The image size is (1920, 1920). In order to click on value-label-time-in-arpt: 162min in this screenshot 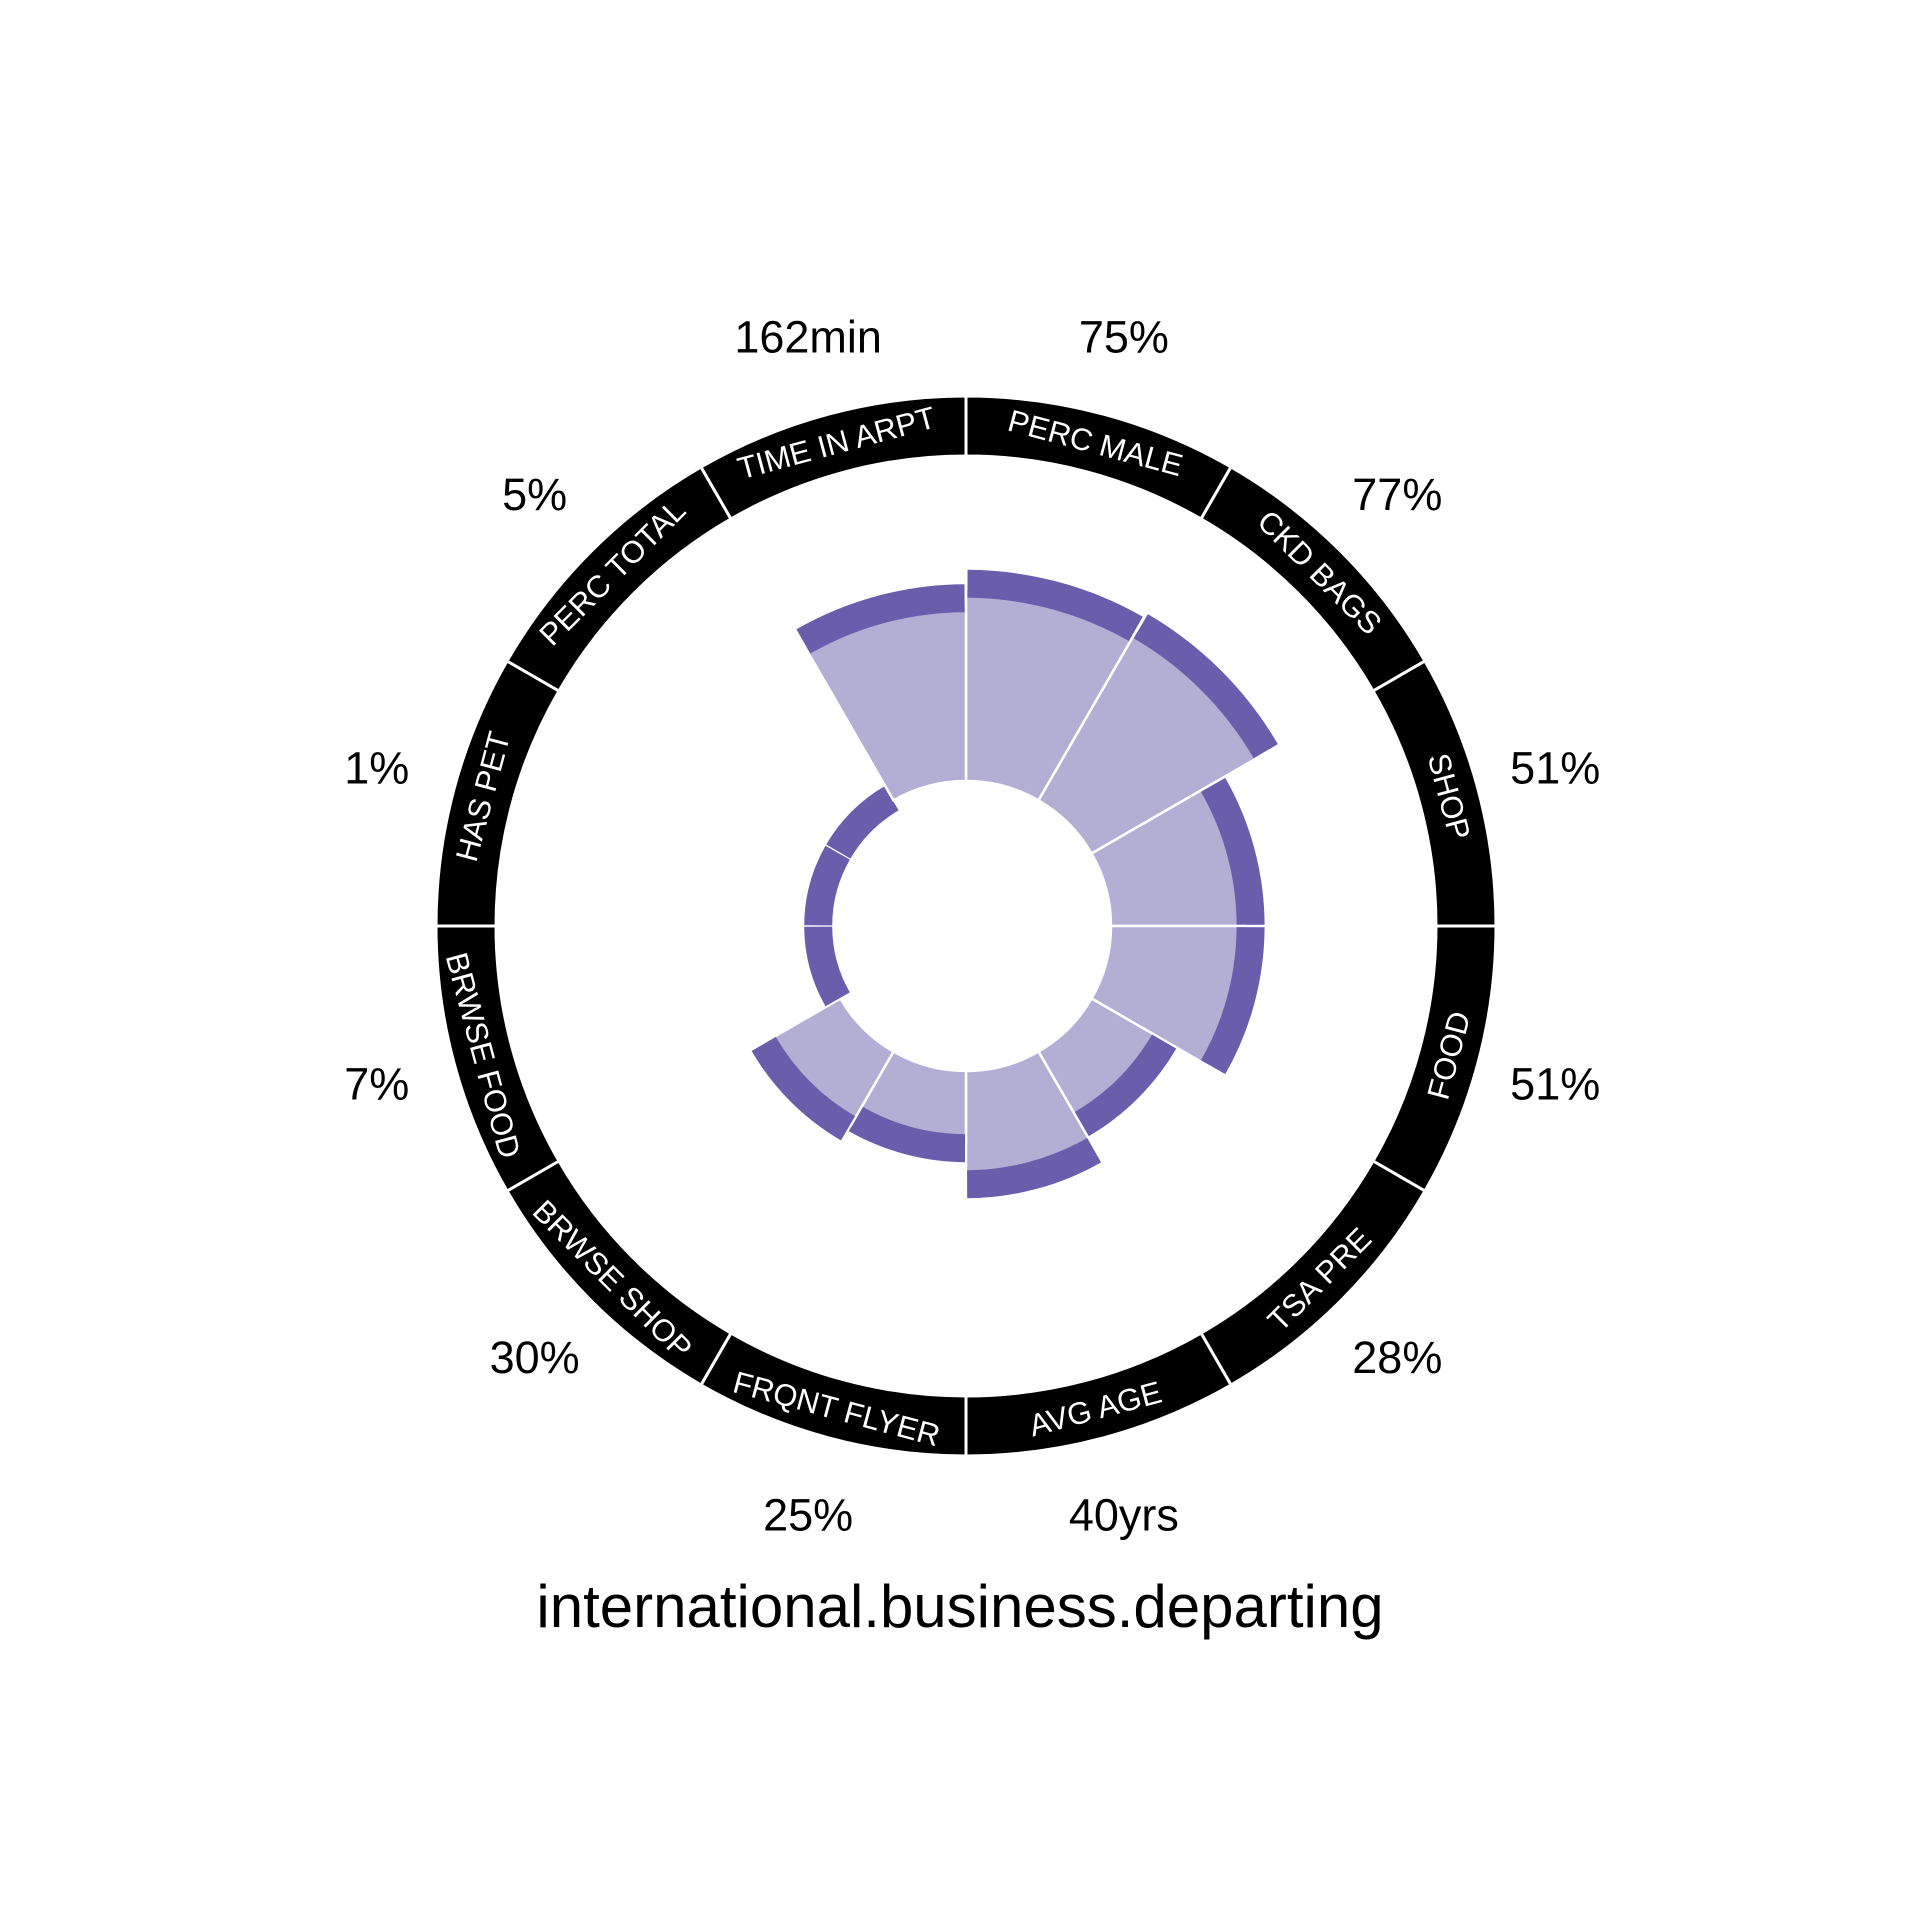, I will do `click(808, 336)`.